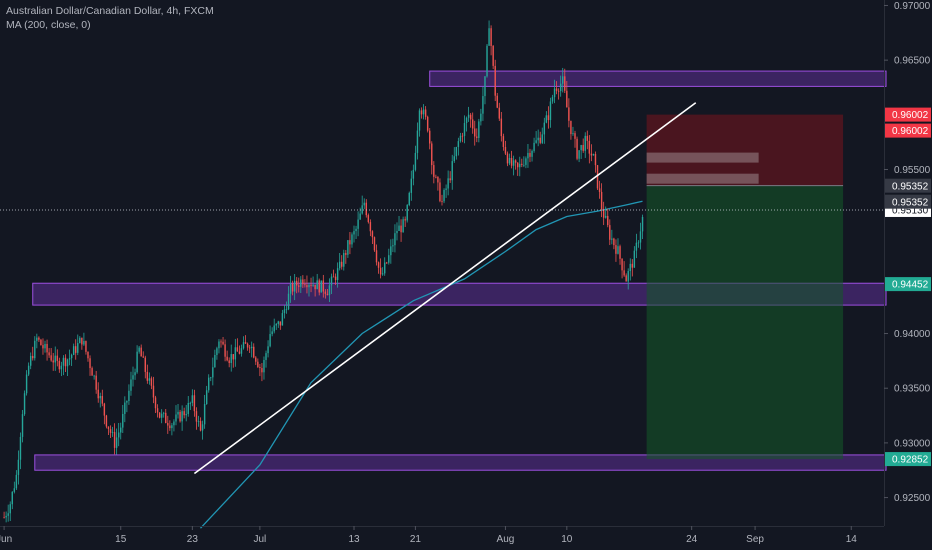 The height and width of the screenshot is (550, 932). I want to click on time-tick-label: 24, so click(692, 539).